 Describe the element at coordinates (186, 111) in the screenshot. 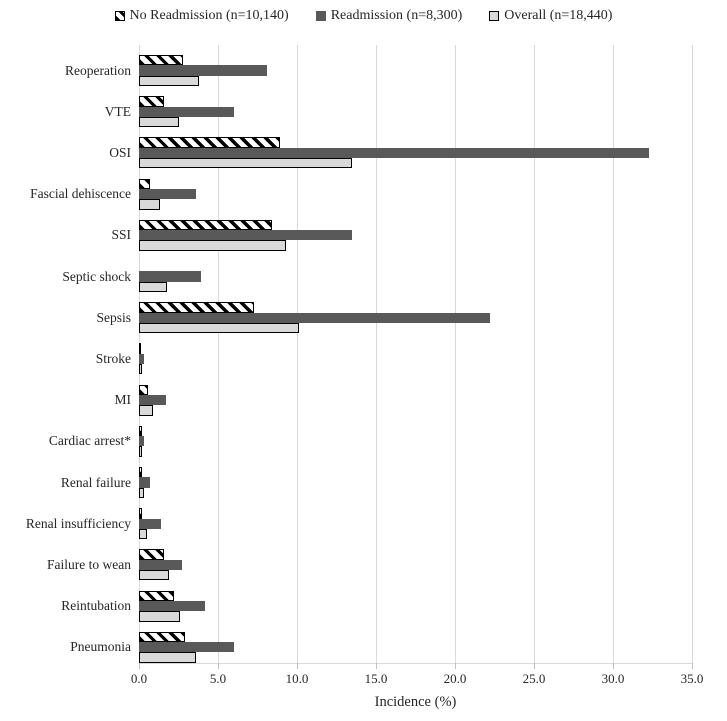

I see `bar-readmission-vte` at that location.